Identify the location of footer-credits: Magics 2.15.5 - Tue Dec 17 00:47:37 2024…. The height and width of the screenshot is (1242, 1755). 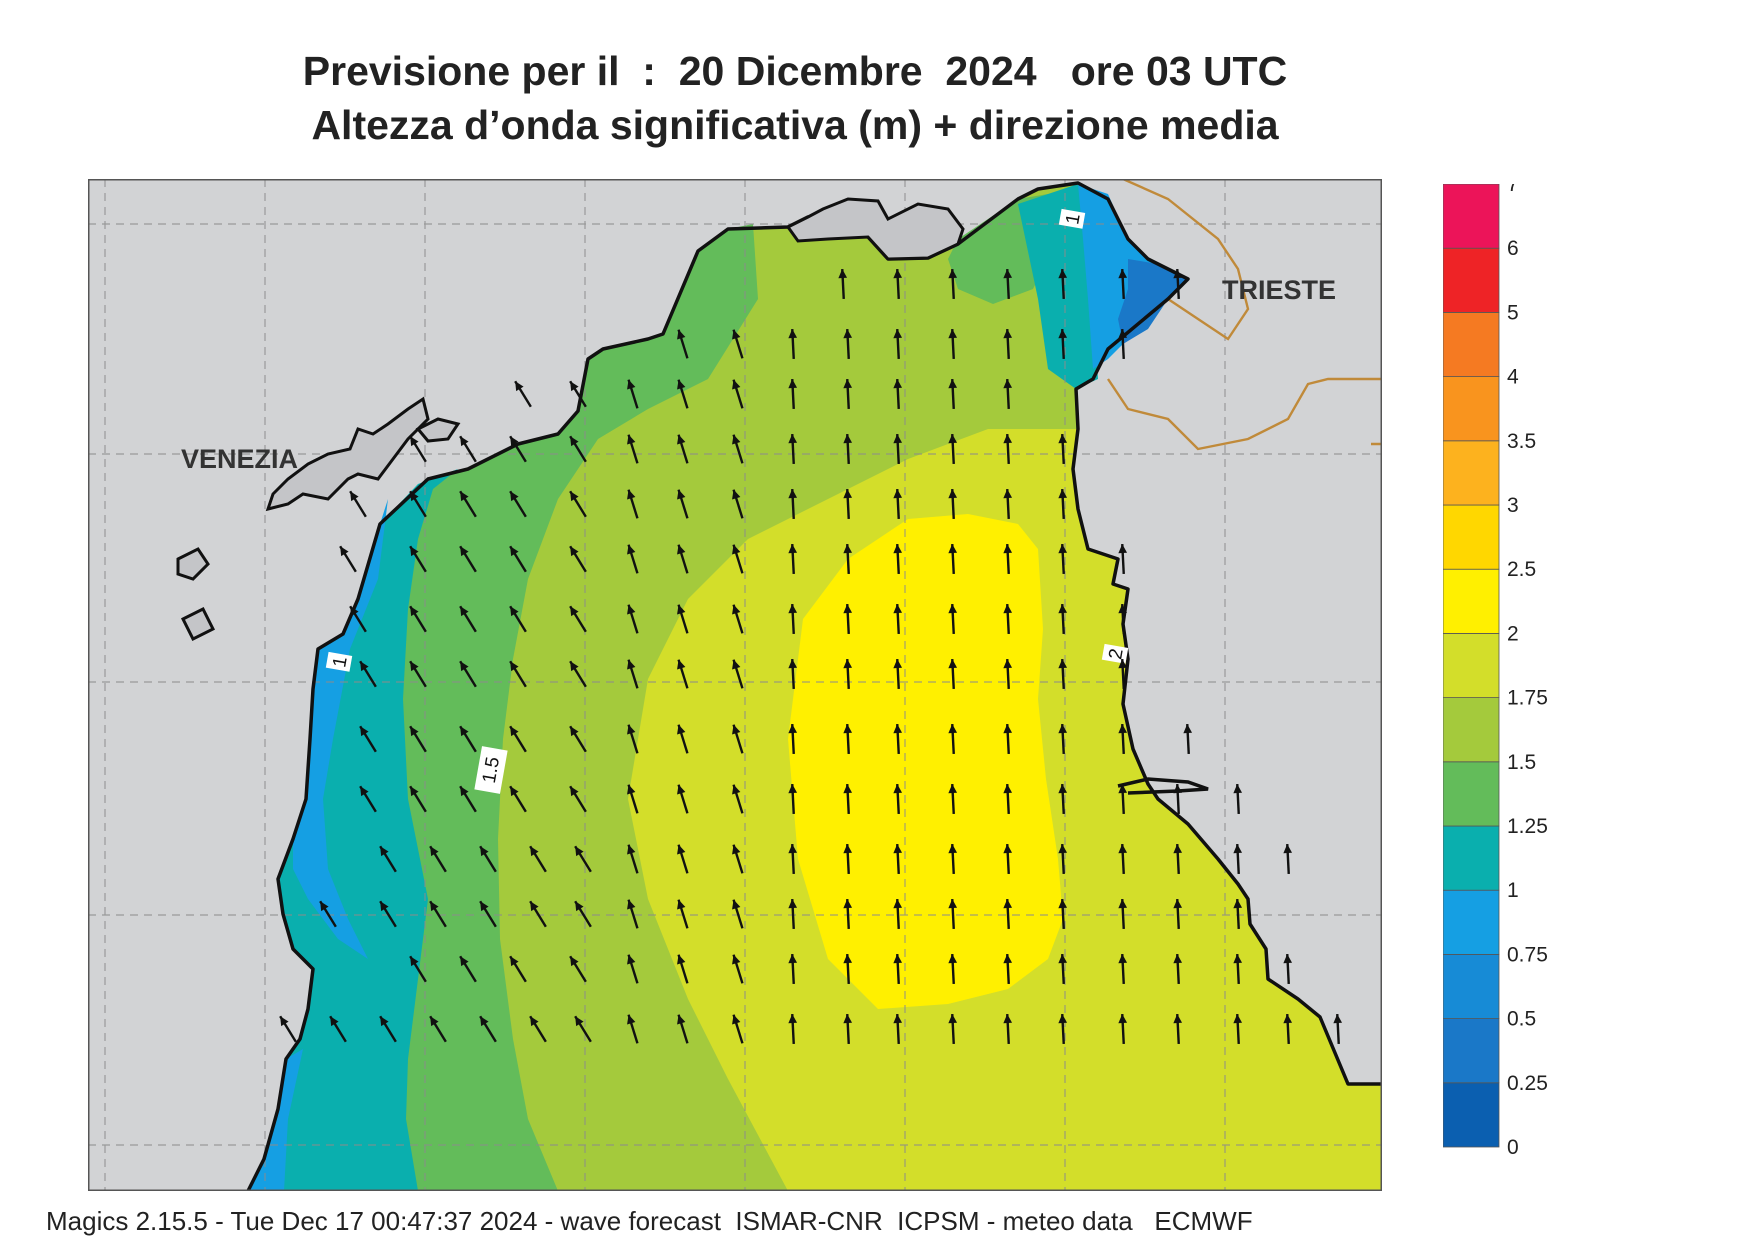
(649, 1221).